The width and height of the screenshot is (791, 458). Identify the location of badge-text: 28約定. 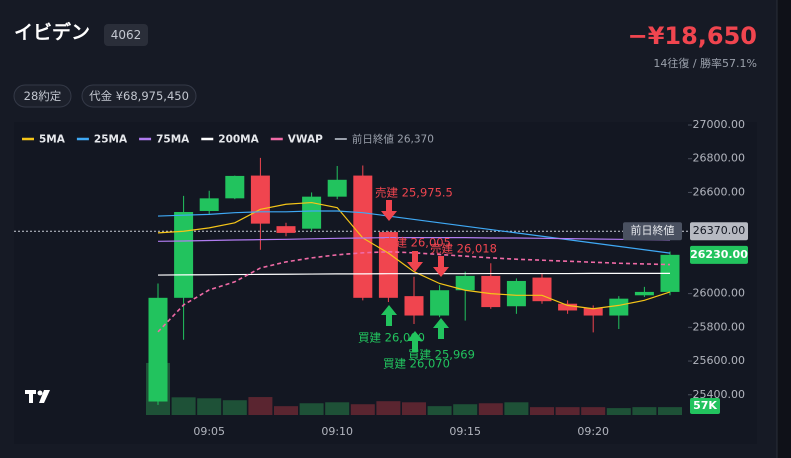
(43, 96).